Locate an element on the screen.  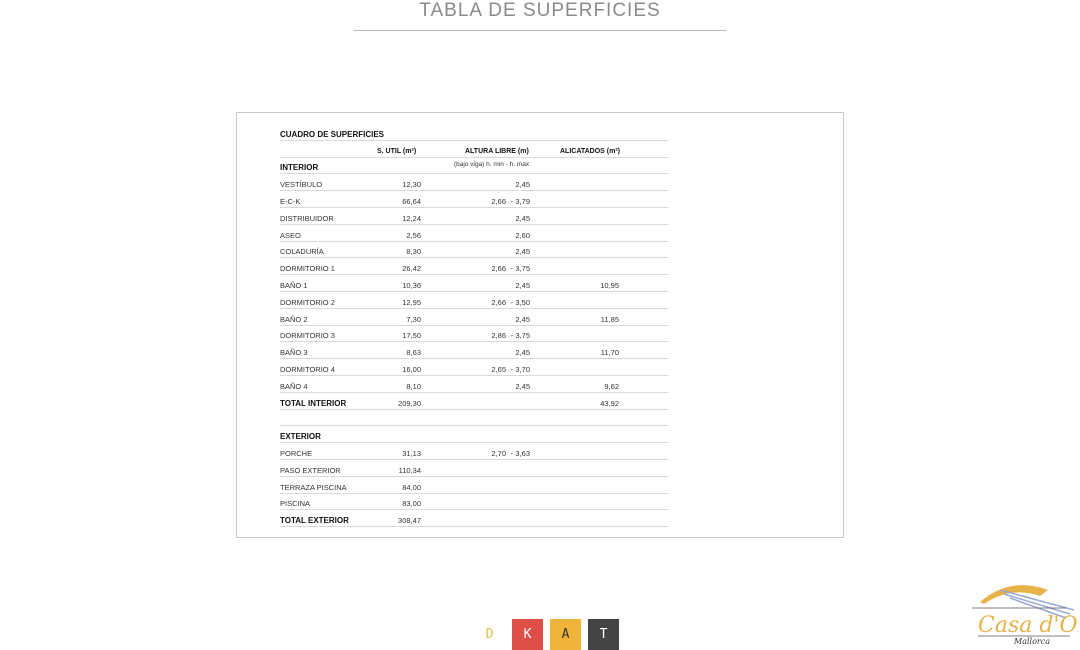
cell-util: 10,36 is located at coordinates (411, 285).